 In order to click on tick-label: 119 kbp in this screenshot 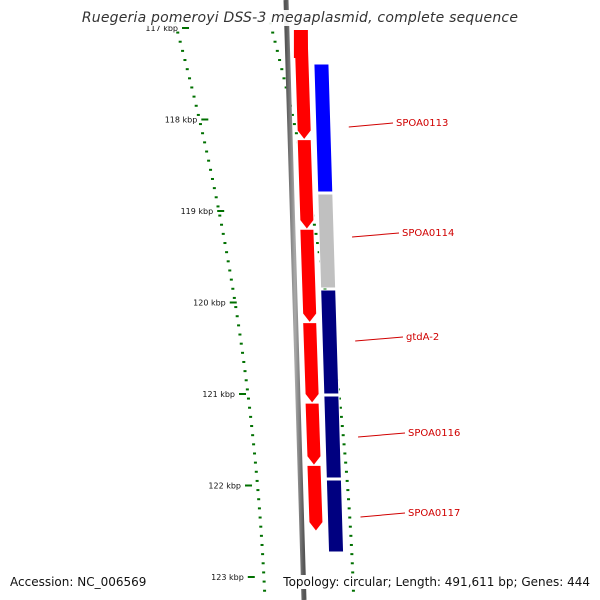, I will do `click(197, 211)`.